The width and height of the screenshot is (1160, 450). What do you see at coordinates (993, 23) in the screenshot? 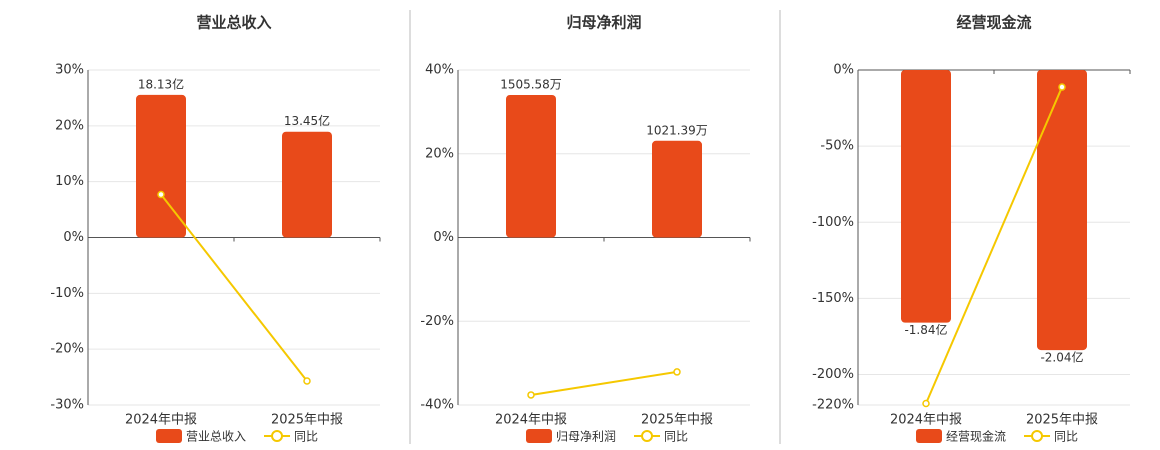
I see `chart-title: 经营现金流` at bounding box center [993, 23].